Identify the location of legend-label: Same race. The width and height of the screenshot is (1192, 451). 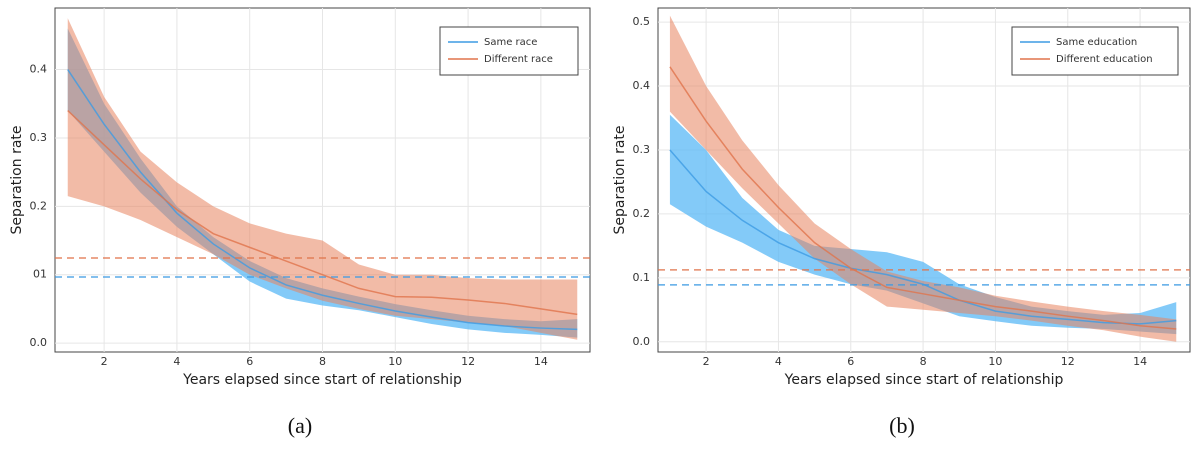
(510, 42).